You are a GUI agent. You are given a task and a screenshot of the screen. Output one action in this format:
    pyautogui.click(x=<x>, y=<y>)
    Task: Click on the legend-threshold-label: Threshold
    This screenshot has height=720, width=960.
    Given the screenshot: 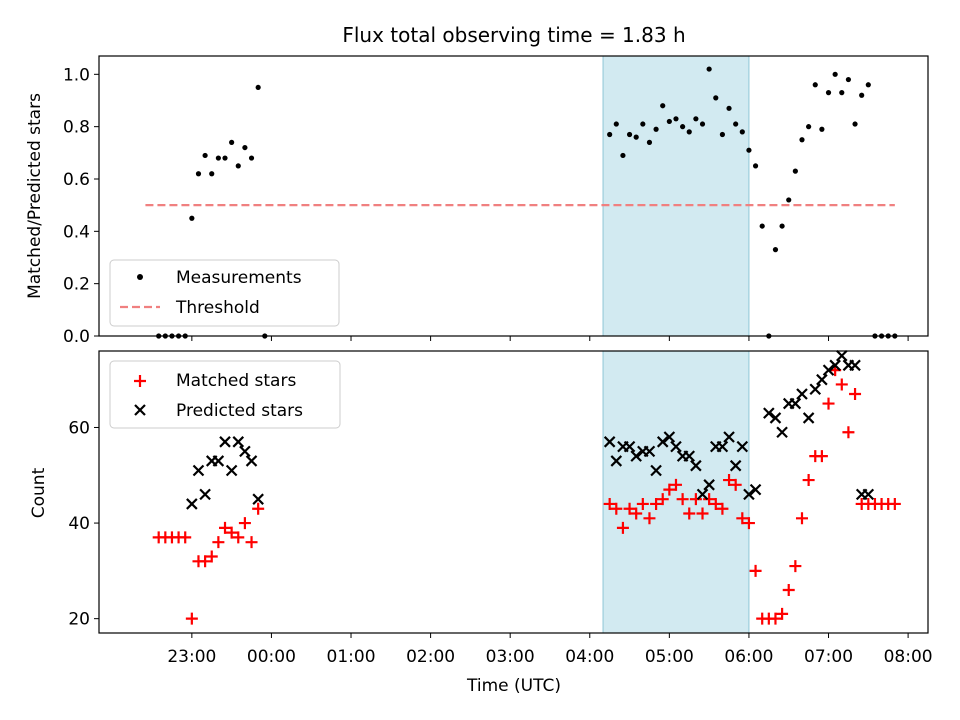 What is the action you would take?
    pyautogui.click(x=217, y=308)
    